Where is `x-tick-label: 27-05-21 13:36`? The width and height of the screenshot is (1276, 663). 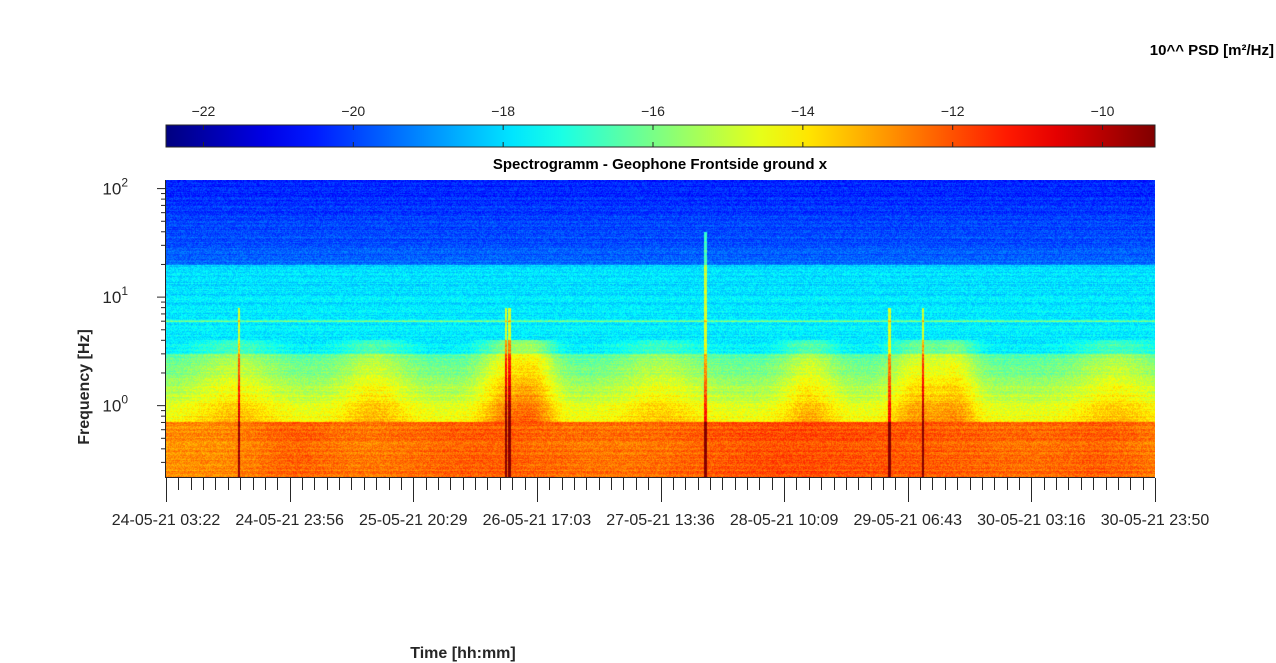
x-tick-label: 27-05-21 13:36 is located at coordinates (660, 520).